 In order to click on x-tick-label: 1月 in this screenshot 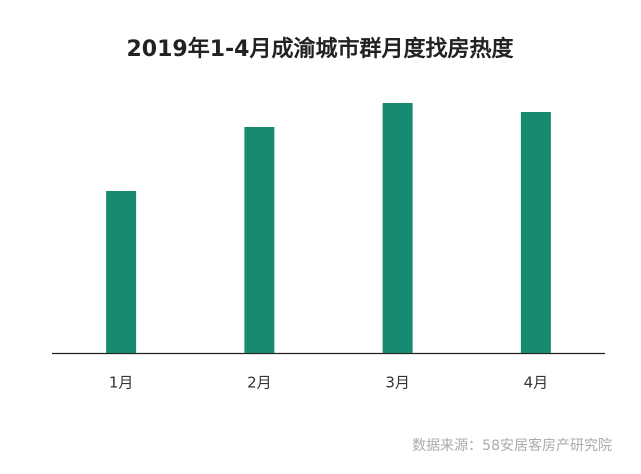, I will do `click(121, 383)`.